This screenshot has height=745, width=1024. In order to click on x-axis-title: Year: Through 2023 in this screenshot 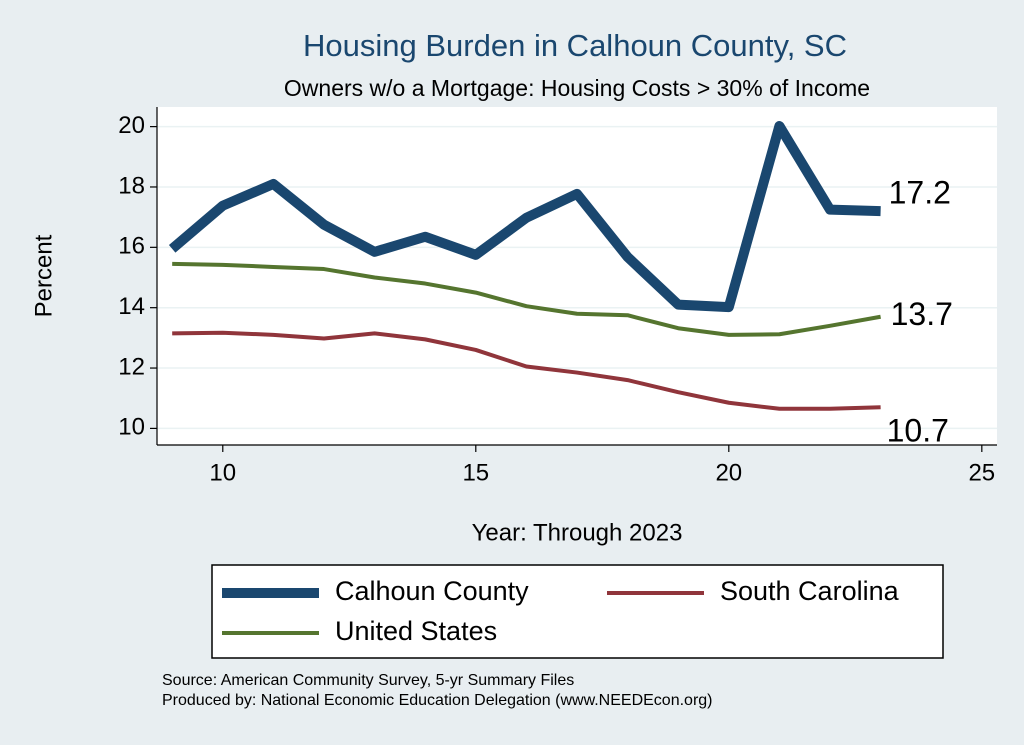, I will do `click(577, 532)`.